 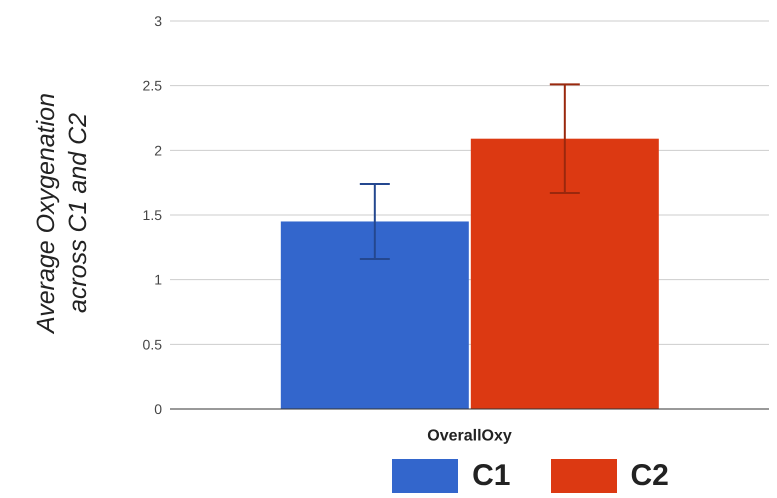 I want to click on y-axis-title: Average Oxygenation across C1 and C2, so click(x=62, y=214).